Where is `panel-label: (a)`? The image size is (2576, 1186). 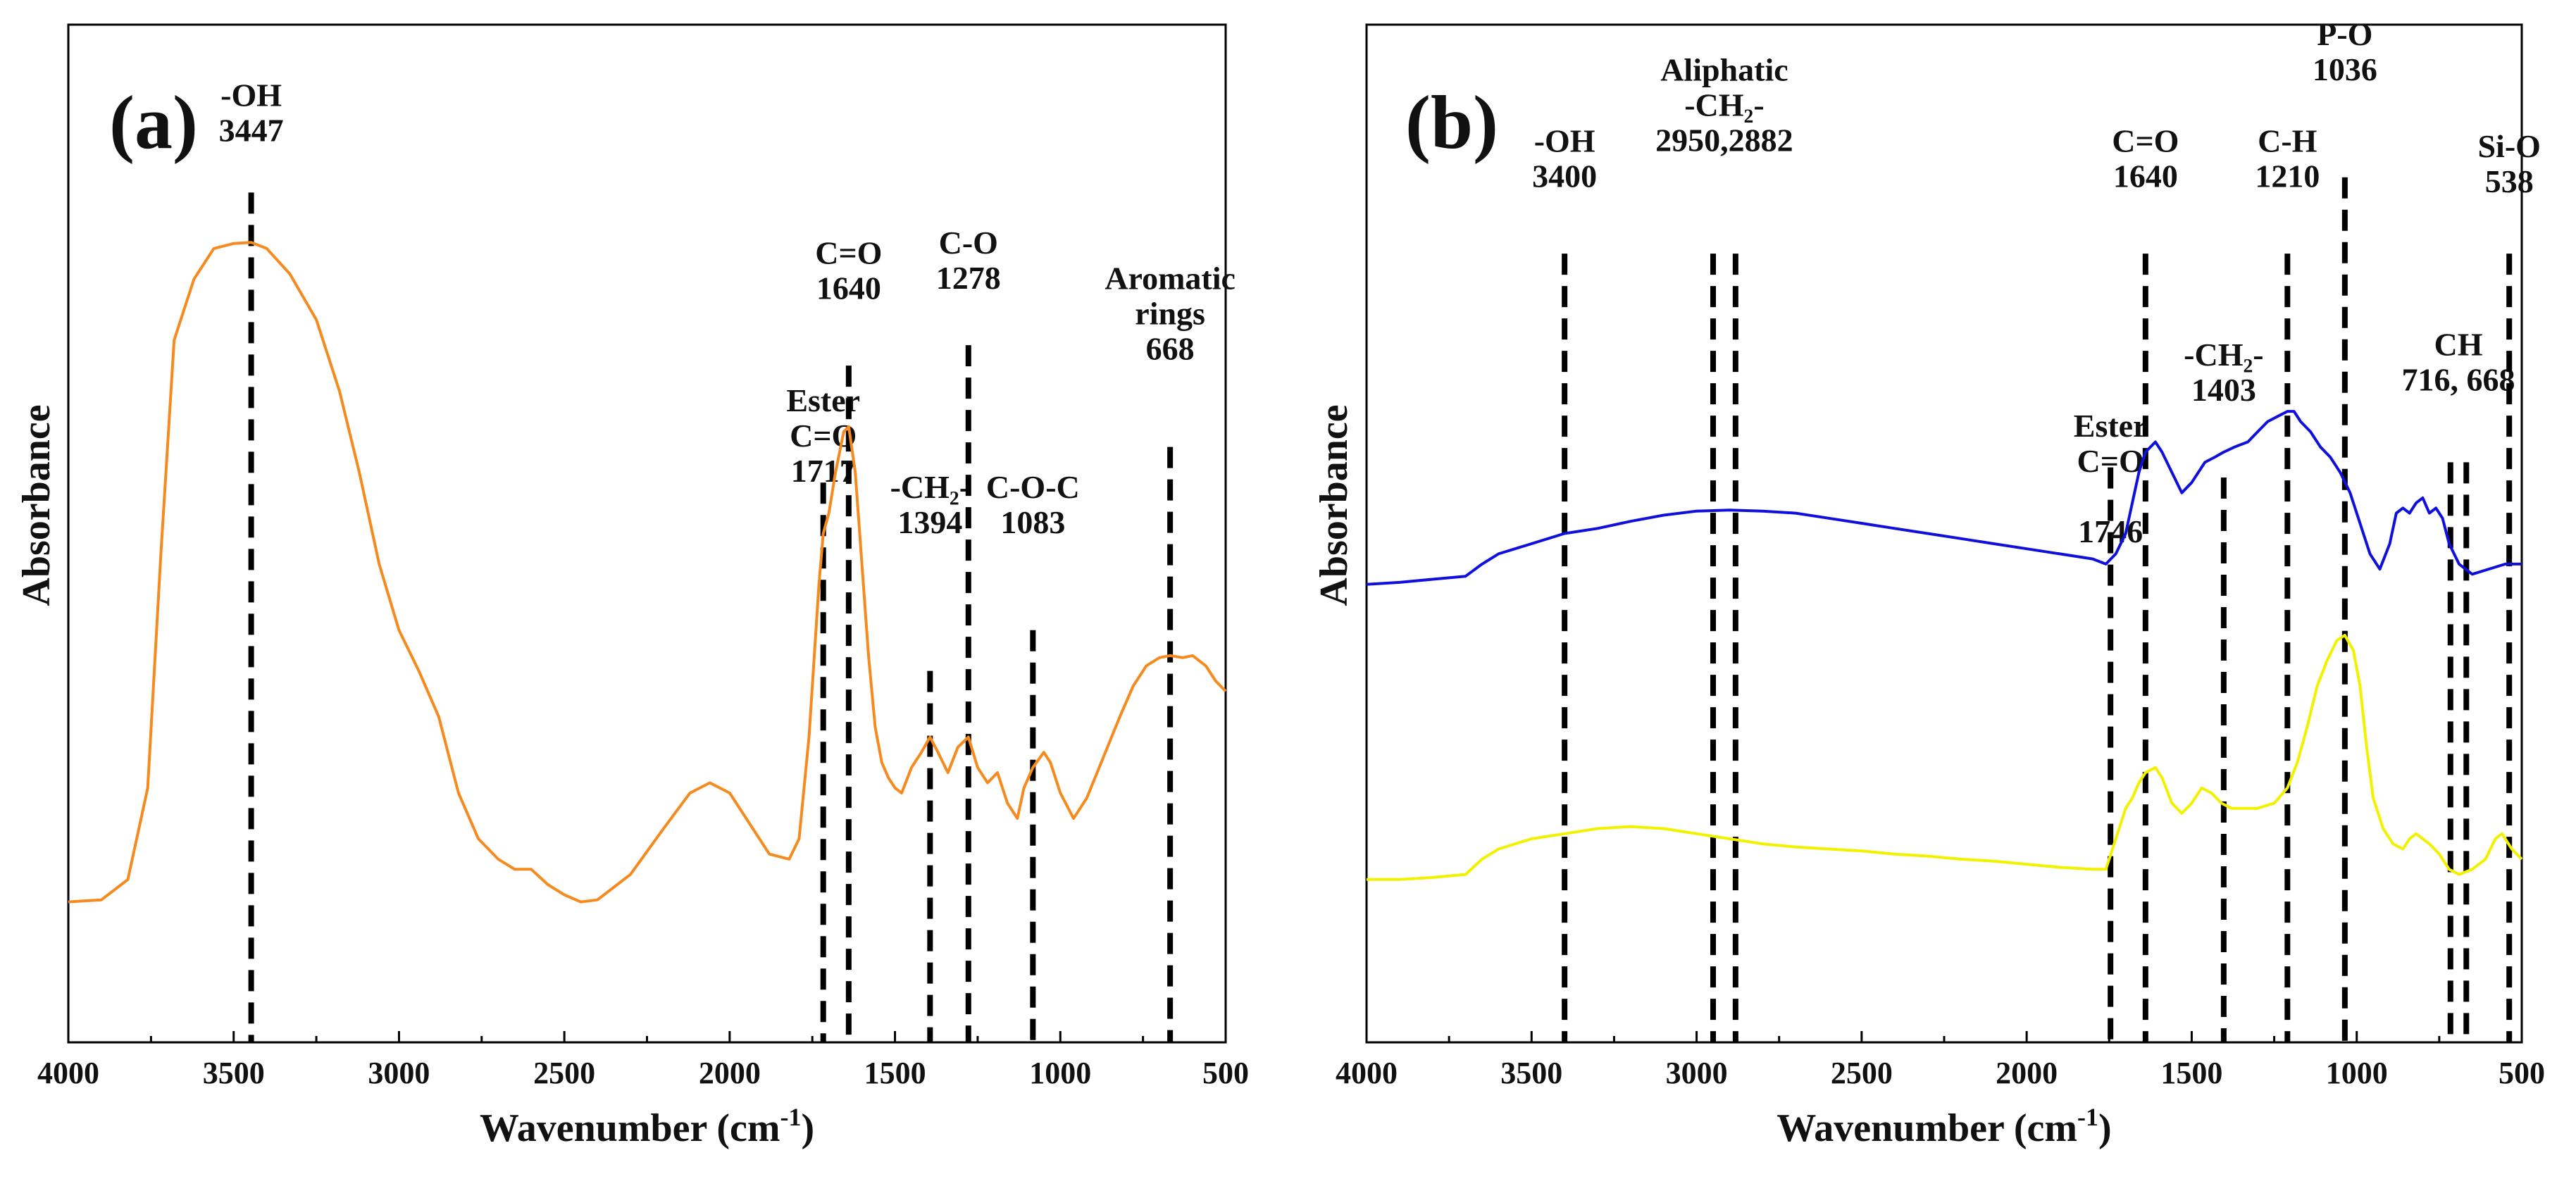 panel-label: (a) is located at coordinates (153, 123).